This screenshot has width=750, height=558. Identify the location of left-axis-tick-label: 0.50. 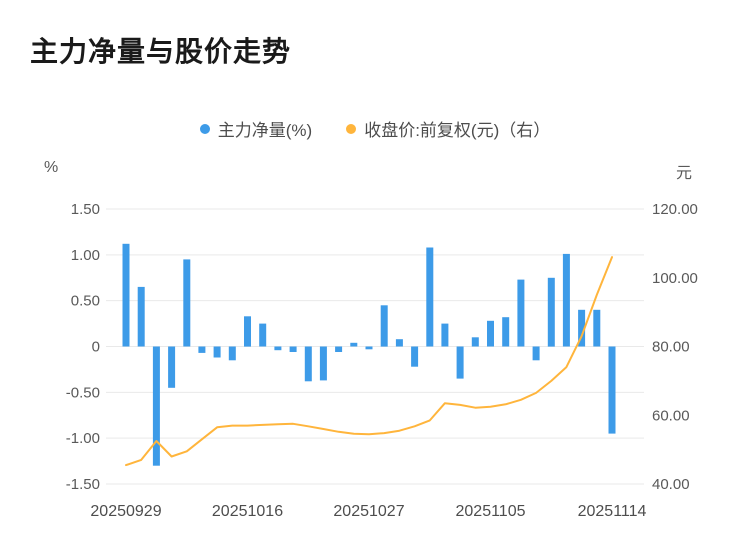
(85, 301).